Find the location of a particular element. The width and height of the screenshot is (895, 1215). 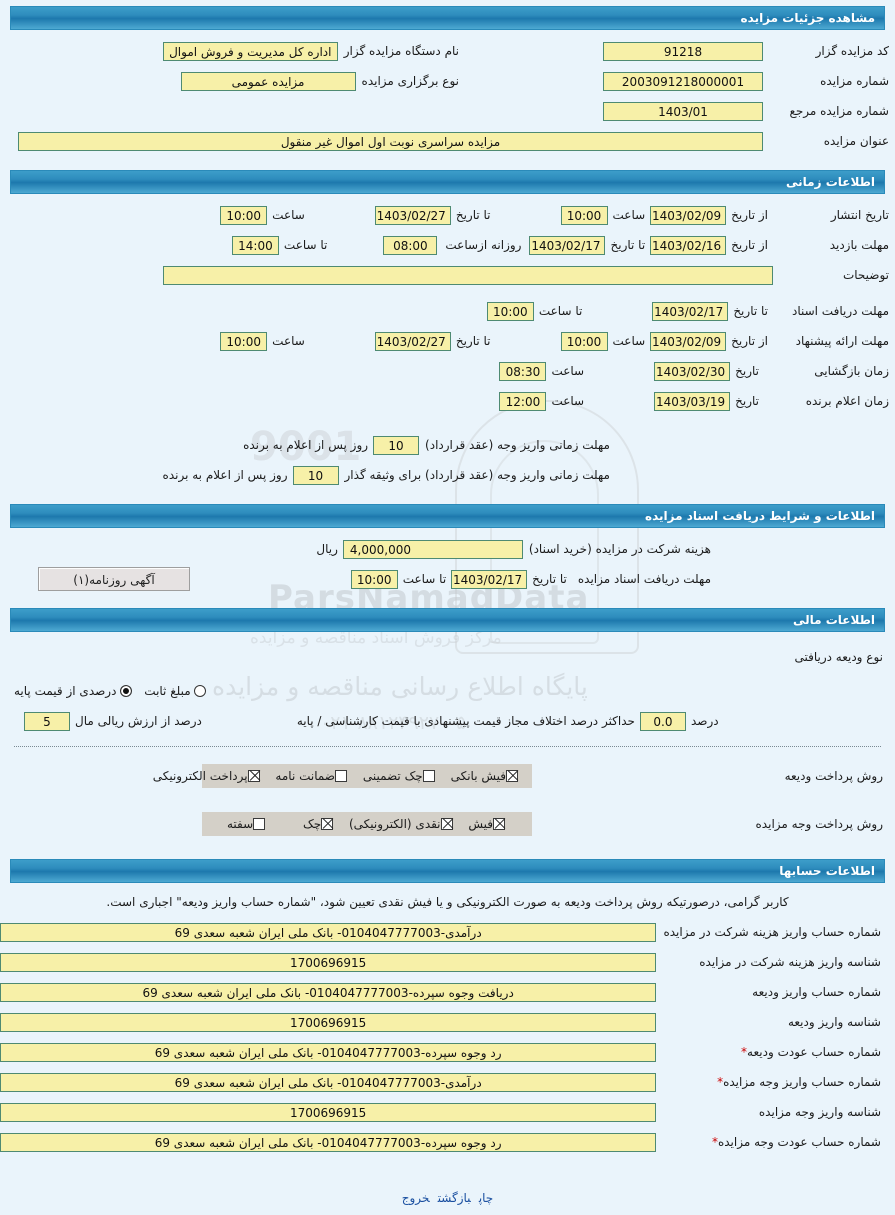

payment-days-suffix: روز پس از اعلام به برنده is located at coordinates (306, 445).